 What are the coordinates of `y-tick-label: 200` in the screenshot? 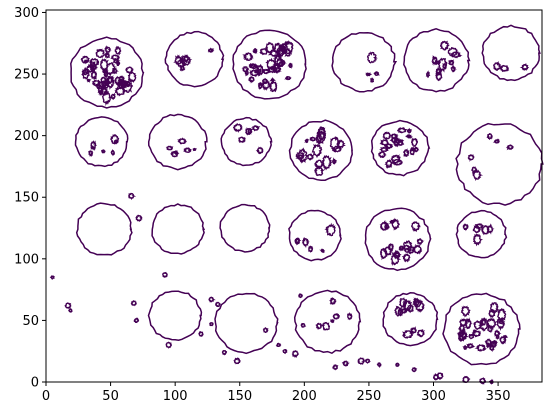 It's located at (26, 136).